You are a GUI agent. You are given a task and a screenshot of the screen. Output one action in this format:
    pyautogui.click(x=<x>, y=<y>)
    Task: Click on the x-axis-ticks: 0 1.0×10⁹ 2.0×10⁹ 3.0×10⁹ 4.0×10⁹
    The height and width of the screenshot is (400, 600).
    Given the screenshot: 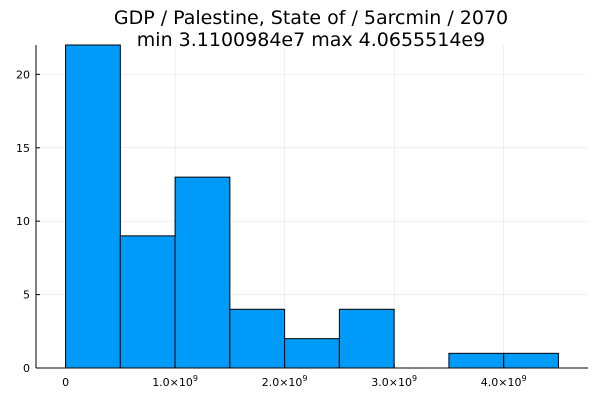 What is the action you would take?
    pyautogui.click(x=294, y=376)
    